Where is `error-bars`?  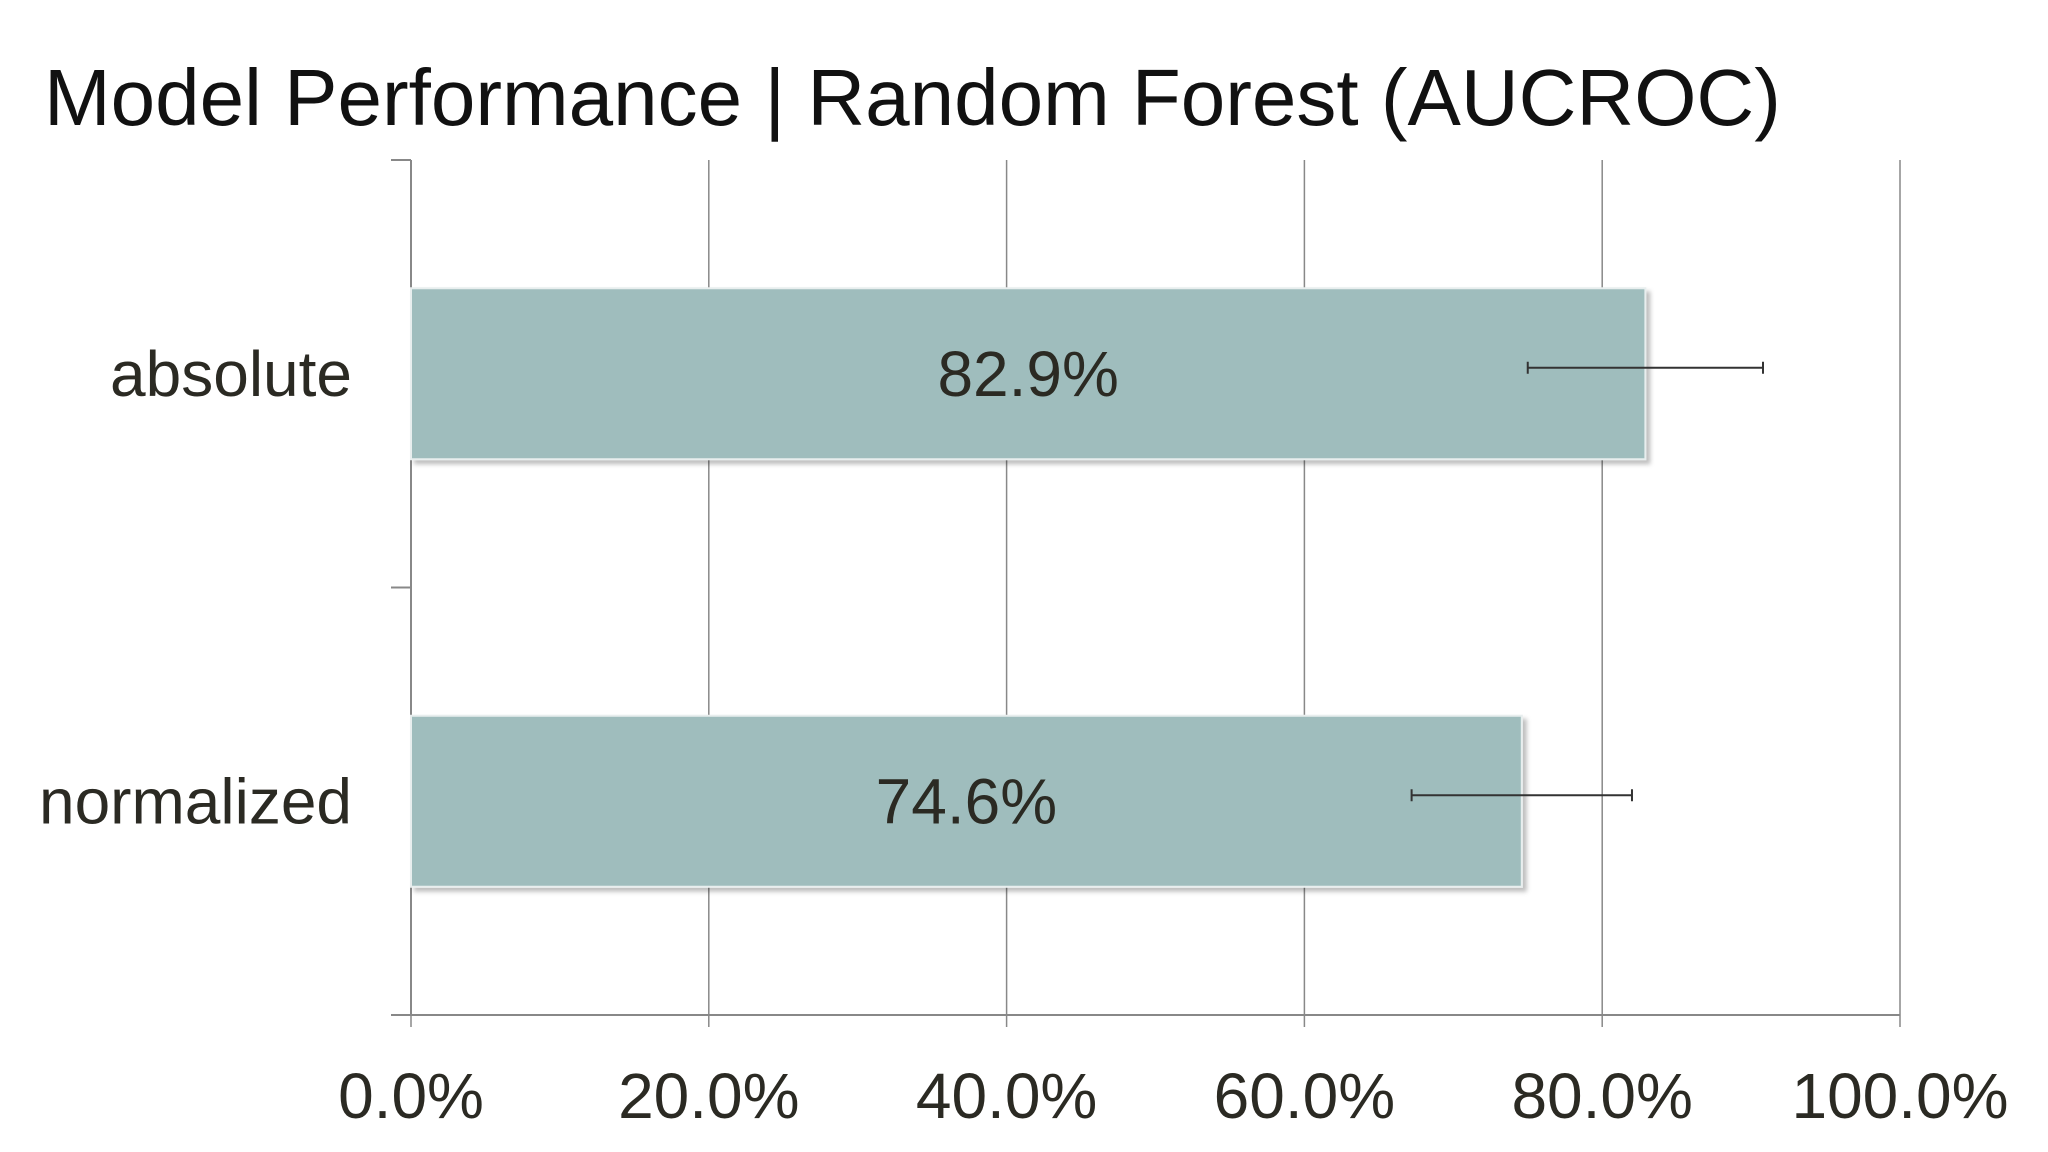
error-bars is located at coordinates (1587, 581).